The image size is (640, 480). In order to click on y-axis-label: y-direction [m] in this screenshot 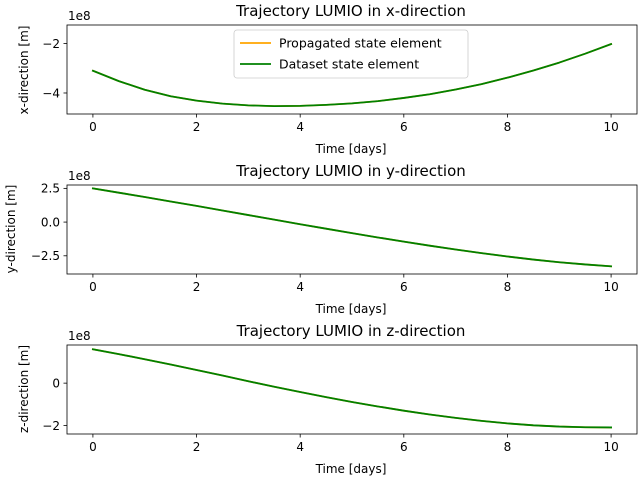, I will do `click(11, 229)`.